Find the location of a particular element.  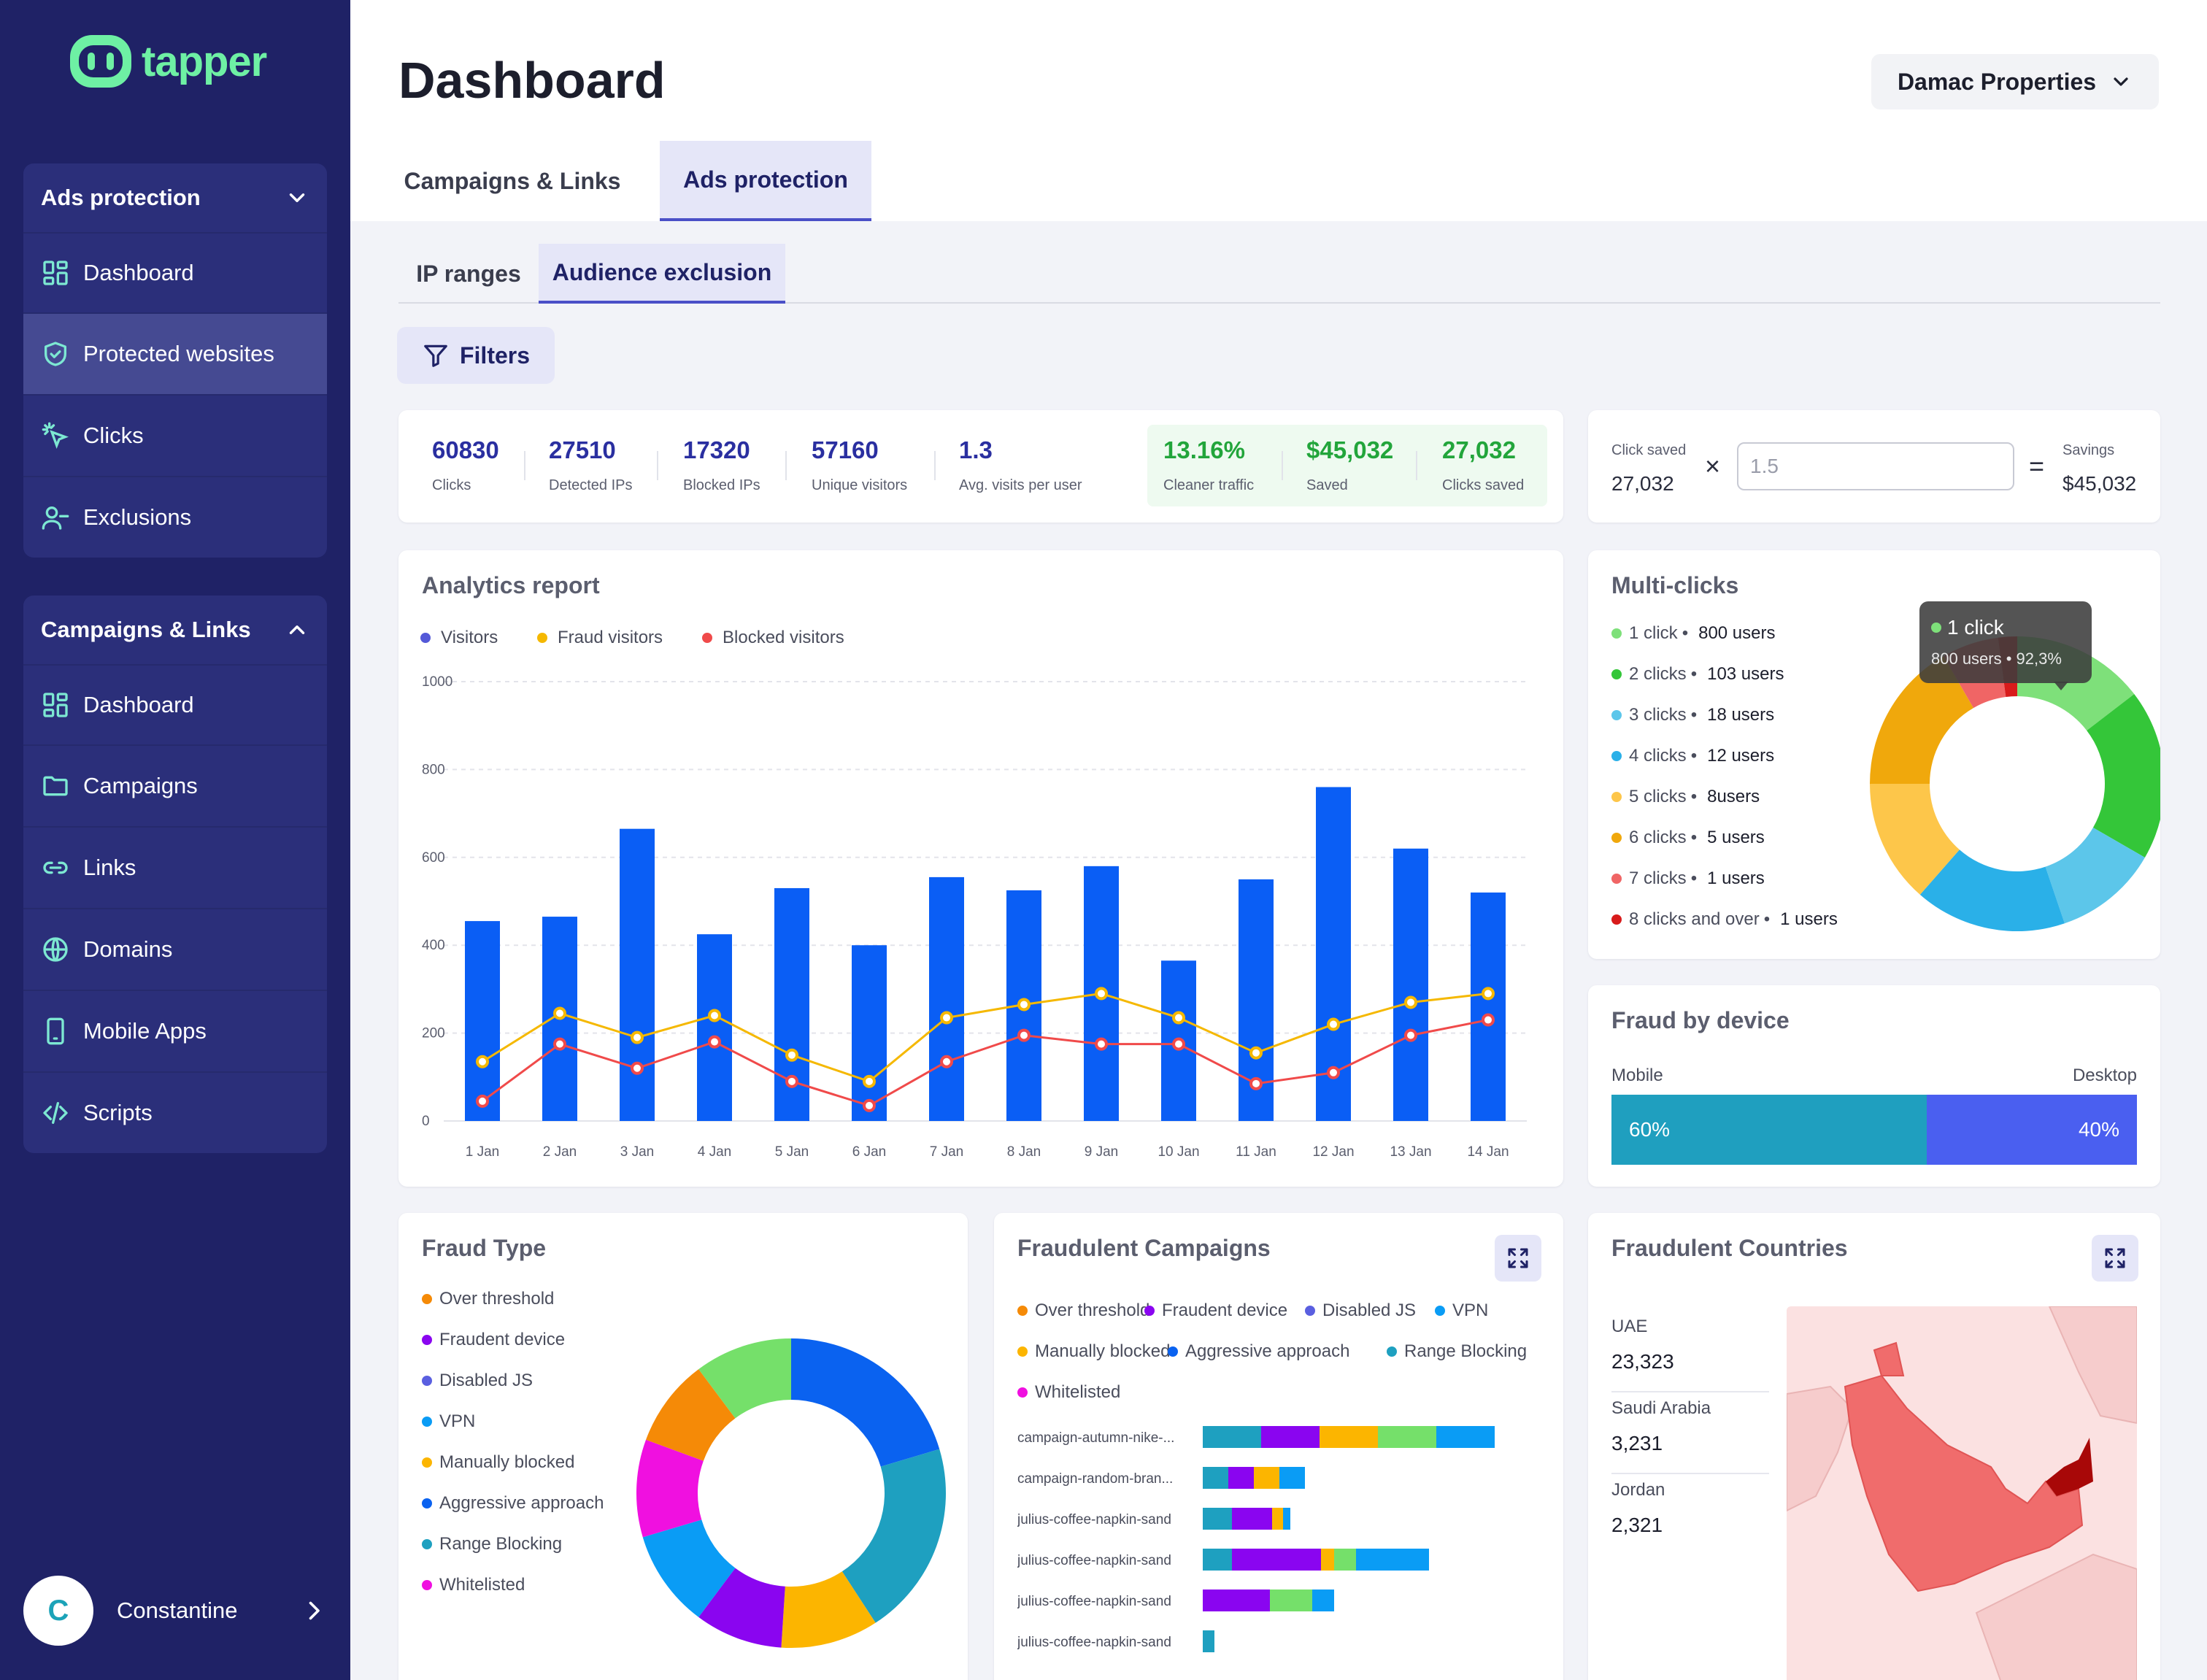

country-saudi-arabia: Saudi Arabia 3,231 is located at coordinates (1690, 1436).